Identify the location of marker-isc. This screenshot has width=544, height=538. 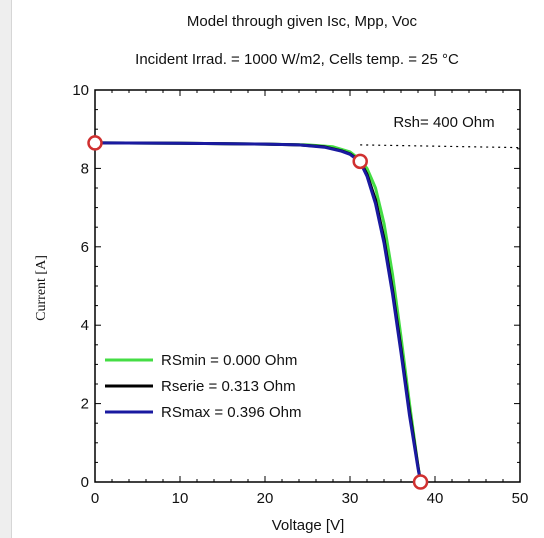
(95, 143).